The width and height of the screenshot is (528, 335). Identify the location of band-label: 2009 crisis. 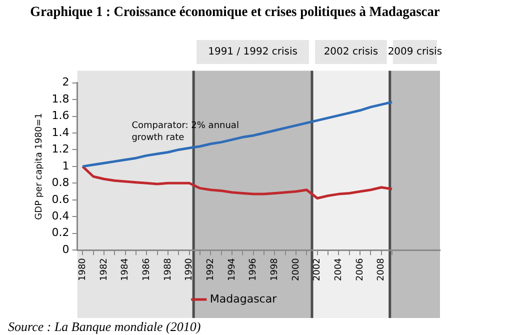
(415, 52).